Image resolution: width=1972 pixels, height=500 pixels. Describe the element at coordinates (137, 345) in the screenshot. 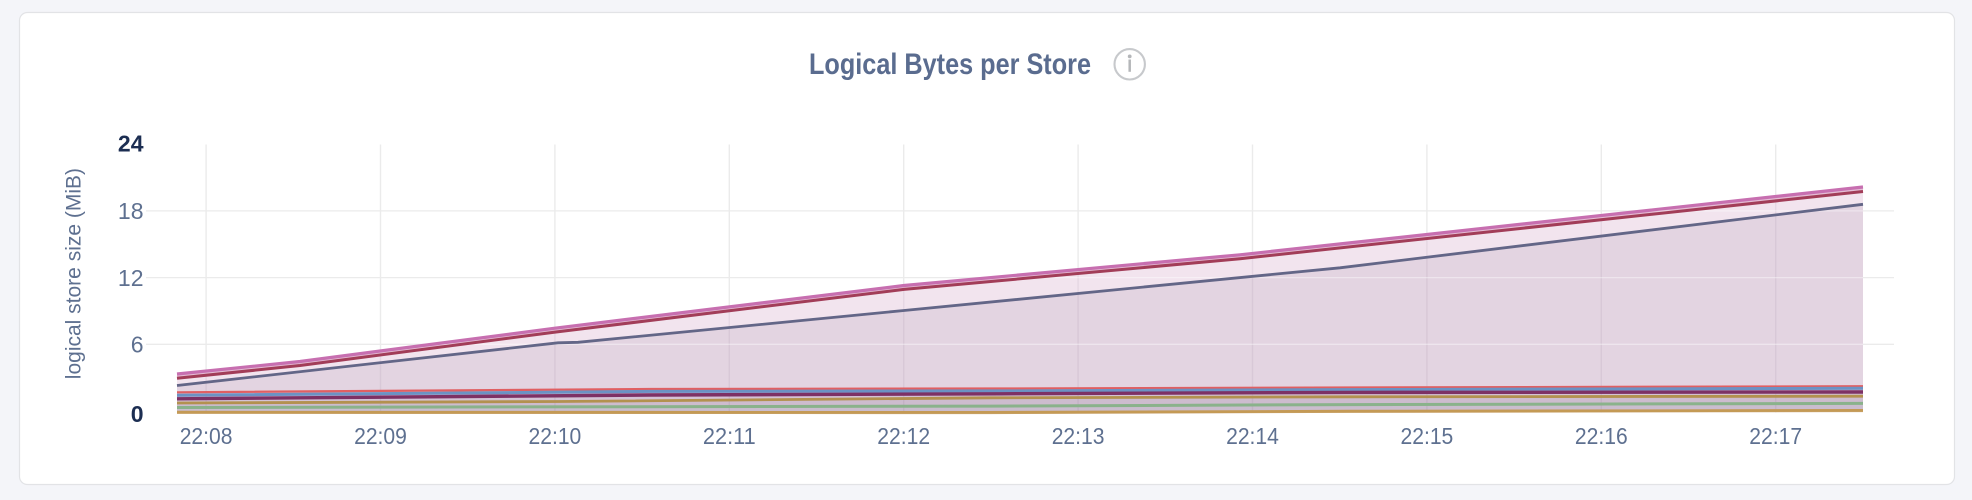

I see `svg-text: 6` at that location.